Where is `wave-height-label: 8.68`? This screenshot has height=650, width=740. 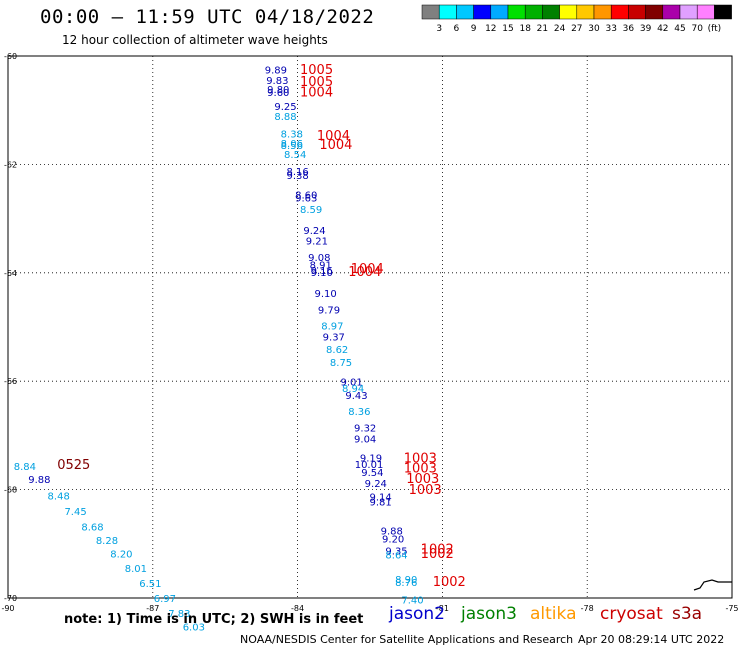 wave-height-label: 8.68 is located at coordinates (92, 527).